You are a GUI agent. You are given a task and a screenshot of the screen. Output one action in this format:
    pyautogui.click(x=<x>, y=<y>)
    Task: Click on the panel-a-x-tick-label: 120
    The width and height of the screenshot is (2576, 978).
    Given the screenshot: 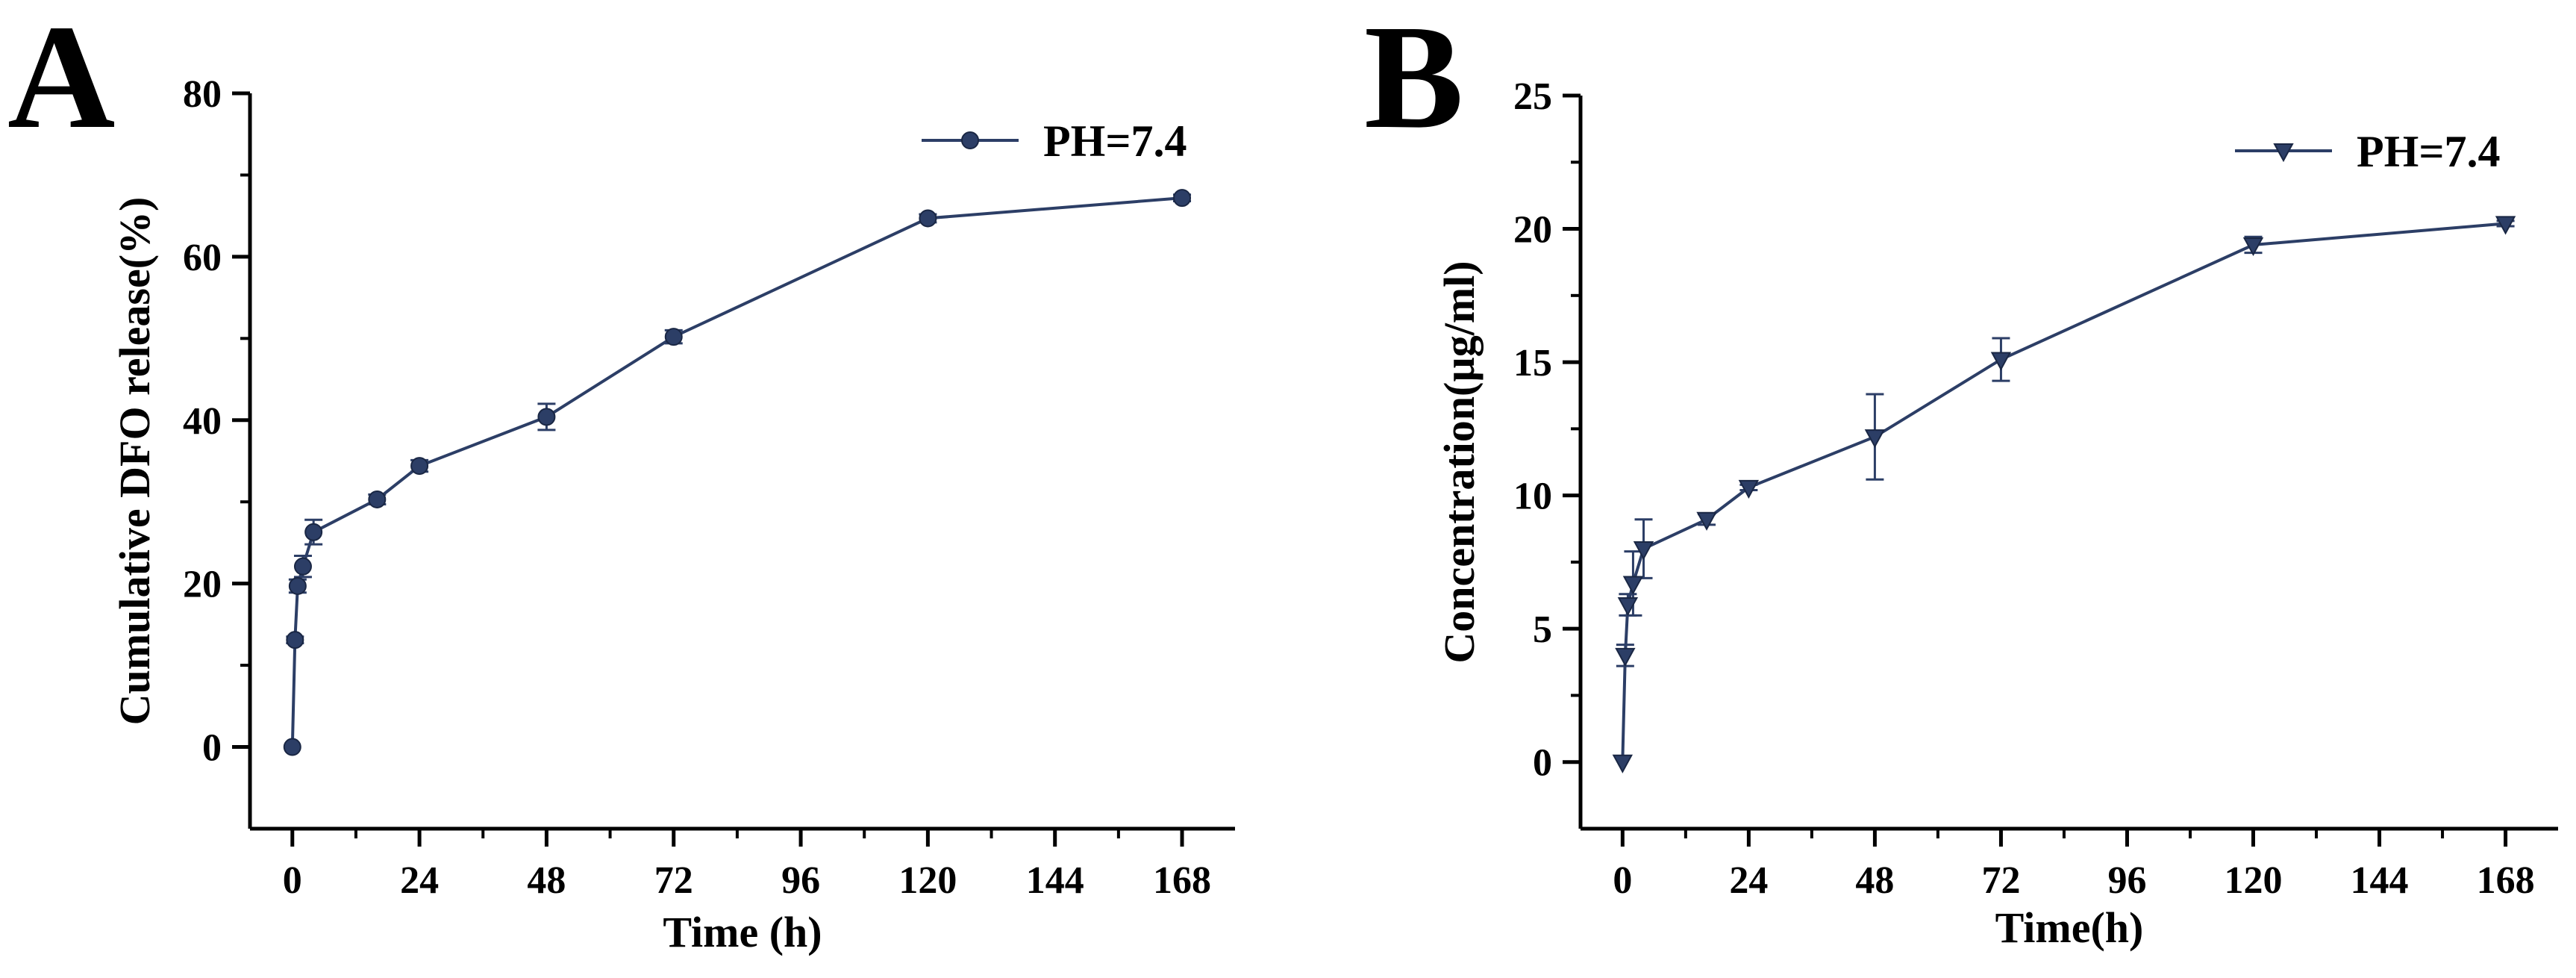 What is the action you would take?
    pyautogui.click(x=927, y=880)
    